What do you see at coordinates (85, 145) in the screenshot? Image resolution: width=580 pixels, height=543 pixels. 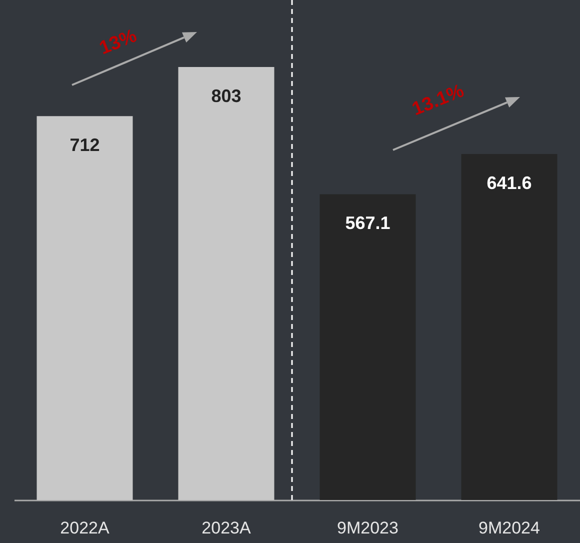 I see `data-label: 712` at bounding box center [85, 145].